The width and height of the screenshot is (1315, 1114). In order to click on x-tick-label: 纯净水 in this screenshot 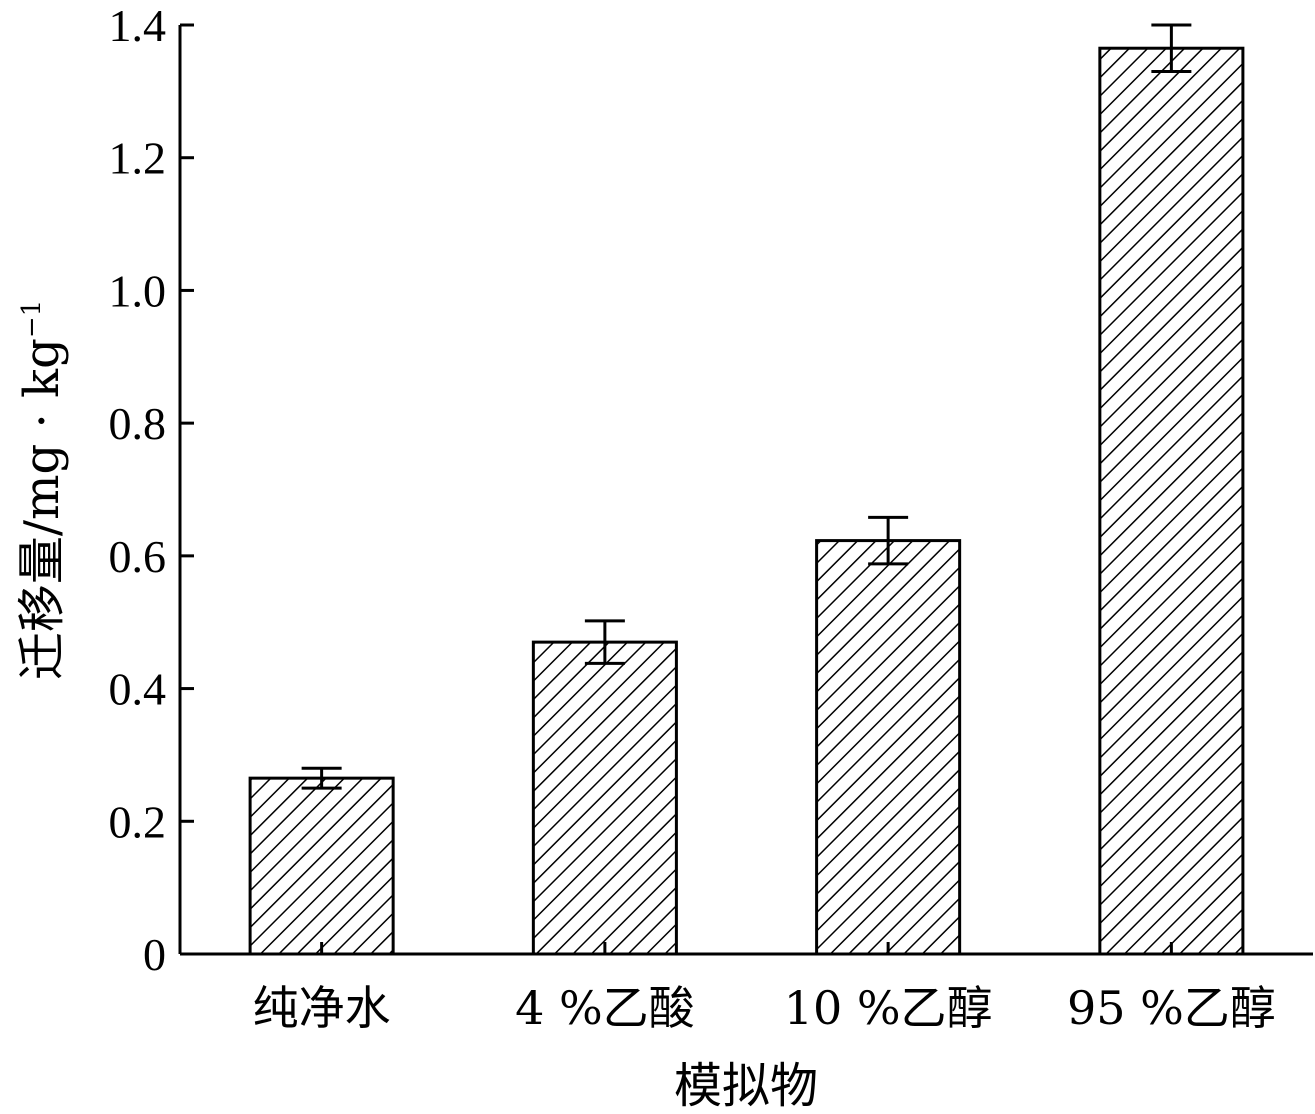, I will do `click(322, 1008)`.